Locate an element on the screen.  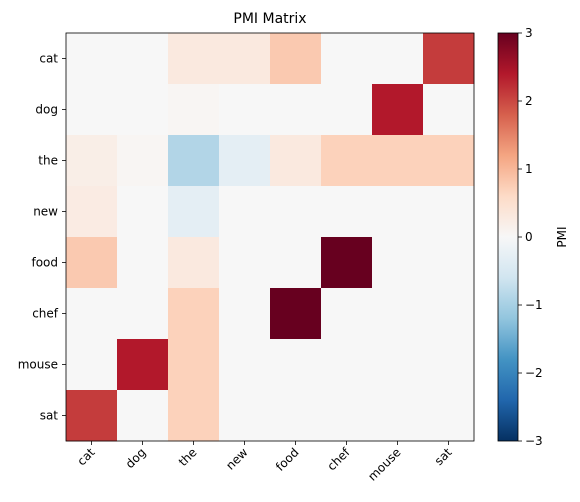
colorbar-tick-label: 1 is located at coordinates (529, 169).